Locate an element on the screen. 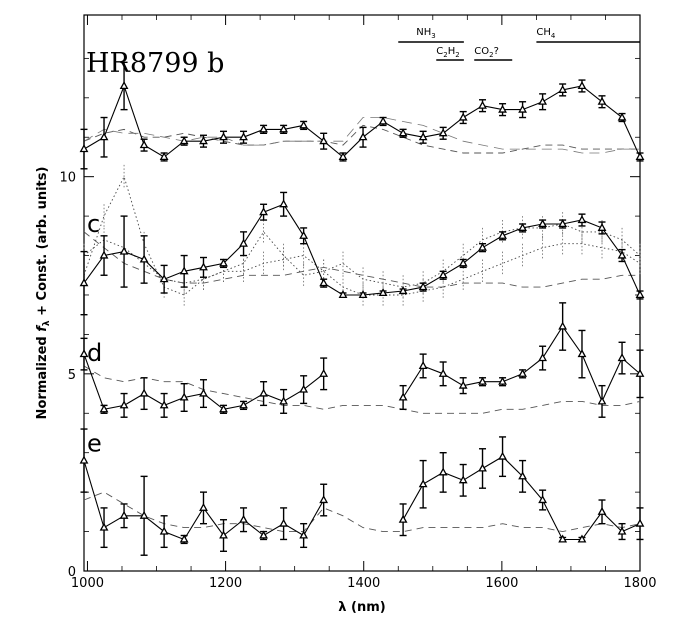 The height and width of the screenshot is (617, 700). dotted2-curve-c is located at coordinates (362, 267).